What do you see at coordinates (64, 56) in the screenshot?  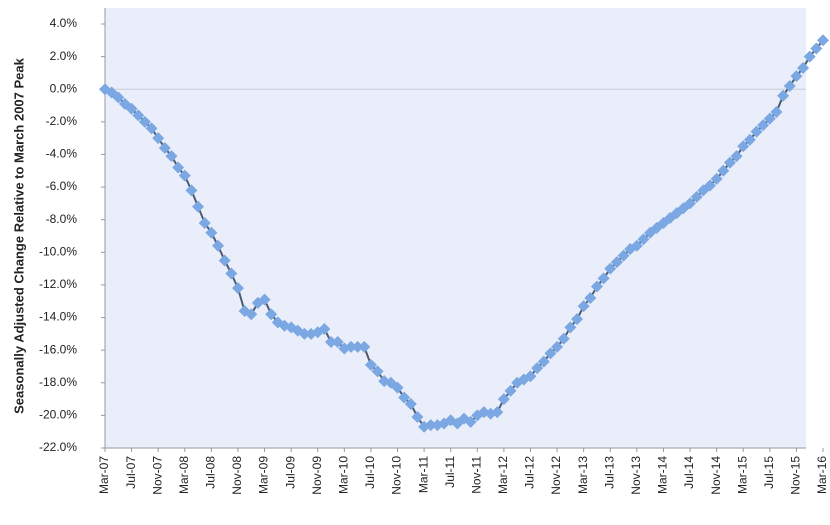 I see `y-tick-label: 2.0%` at bounding box center [64, 56].